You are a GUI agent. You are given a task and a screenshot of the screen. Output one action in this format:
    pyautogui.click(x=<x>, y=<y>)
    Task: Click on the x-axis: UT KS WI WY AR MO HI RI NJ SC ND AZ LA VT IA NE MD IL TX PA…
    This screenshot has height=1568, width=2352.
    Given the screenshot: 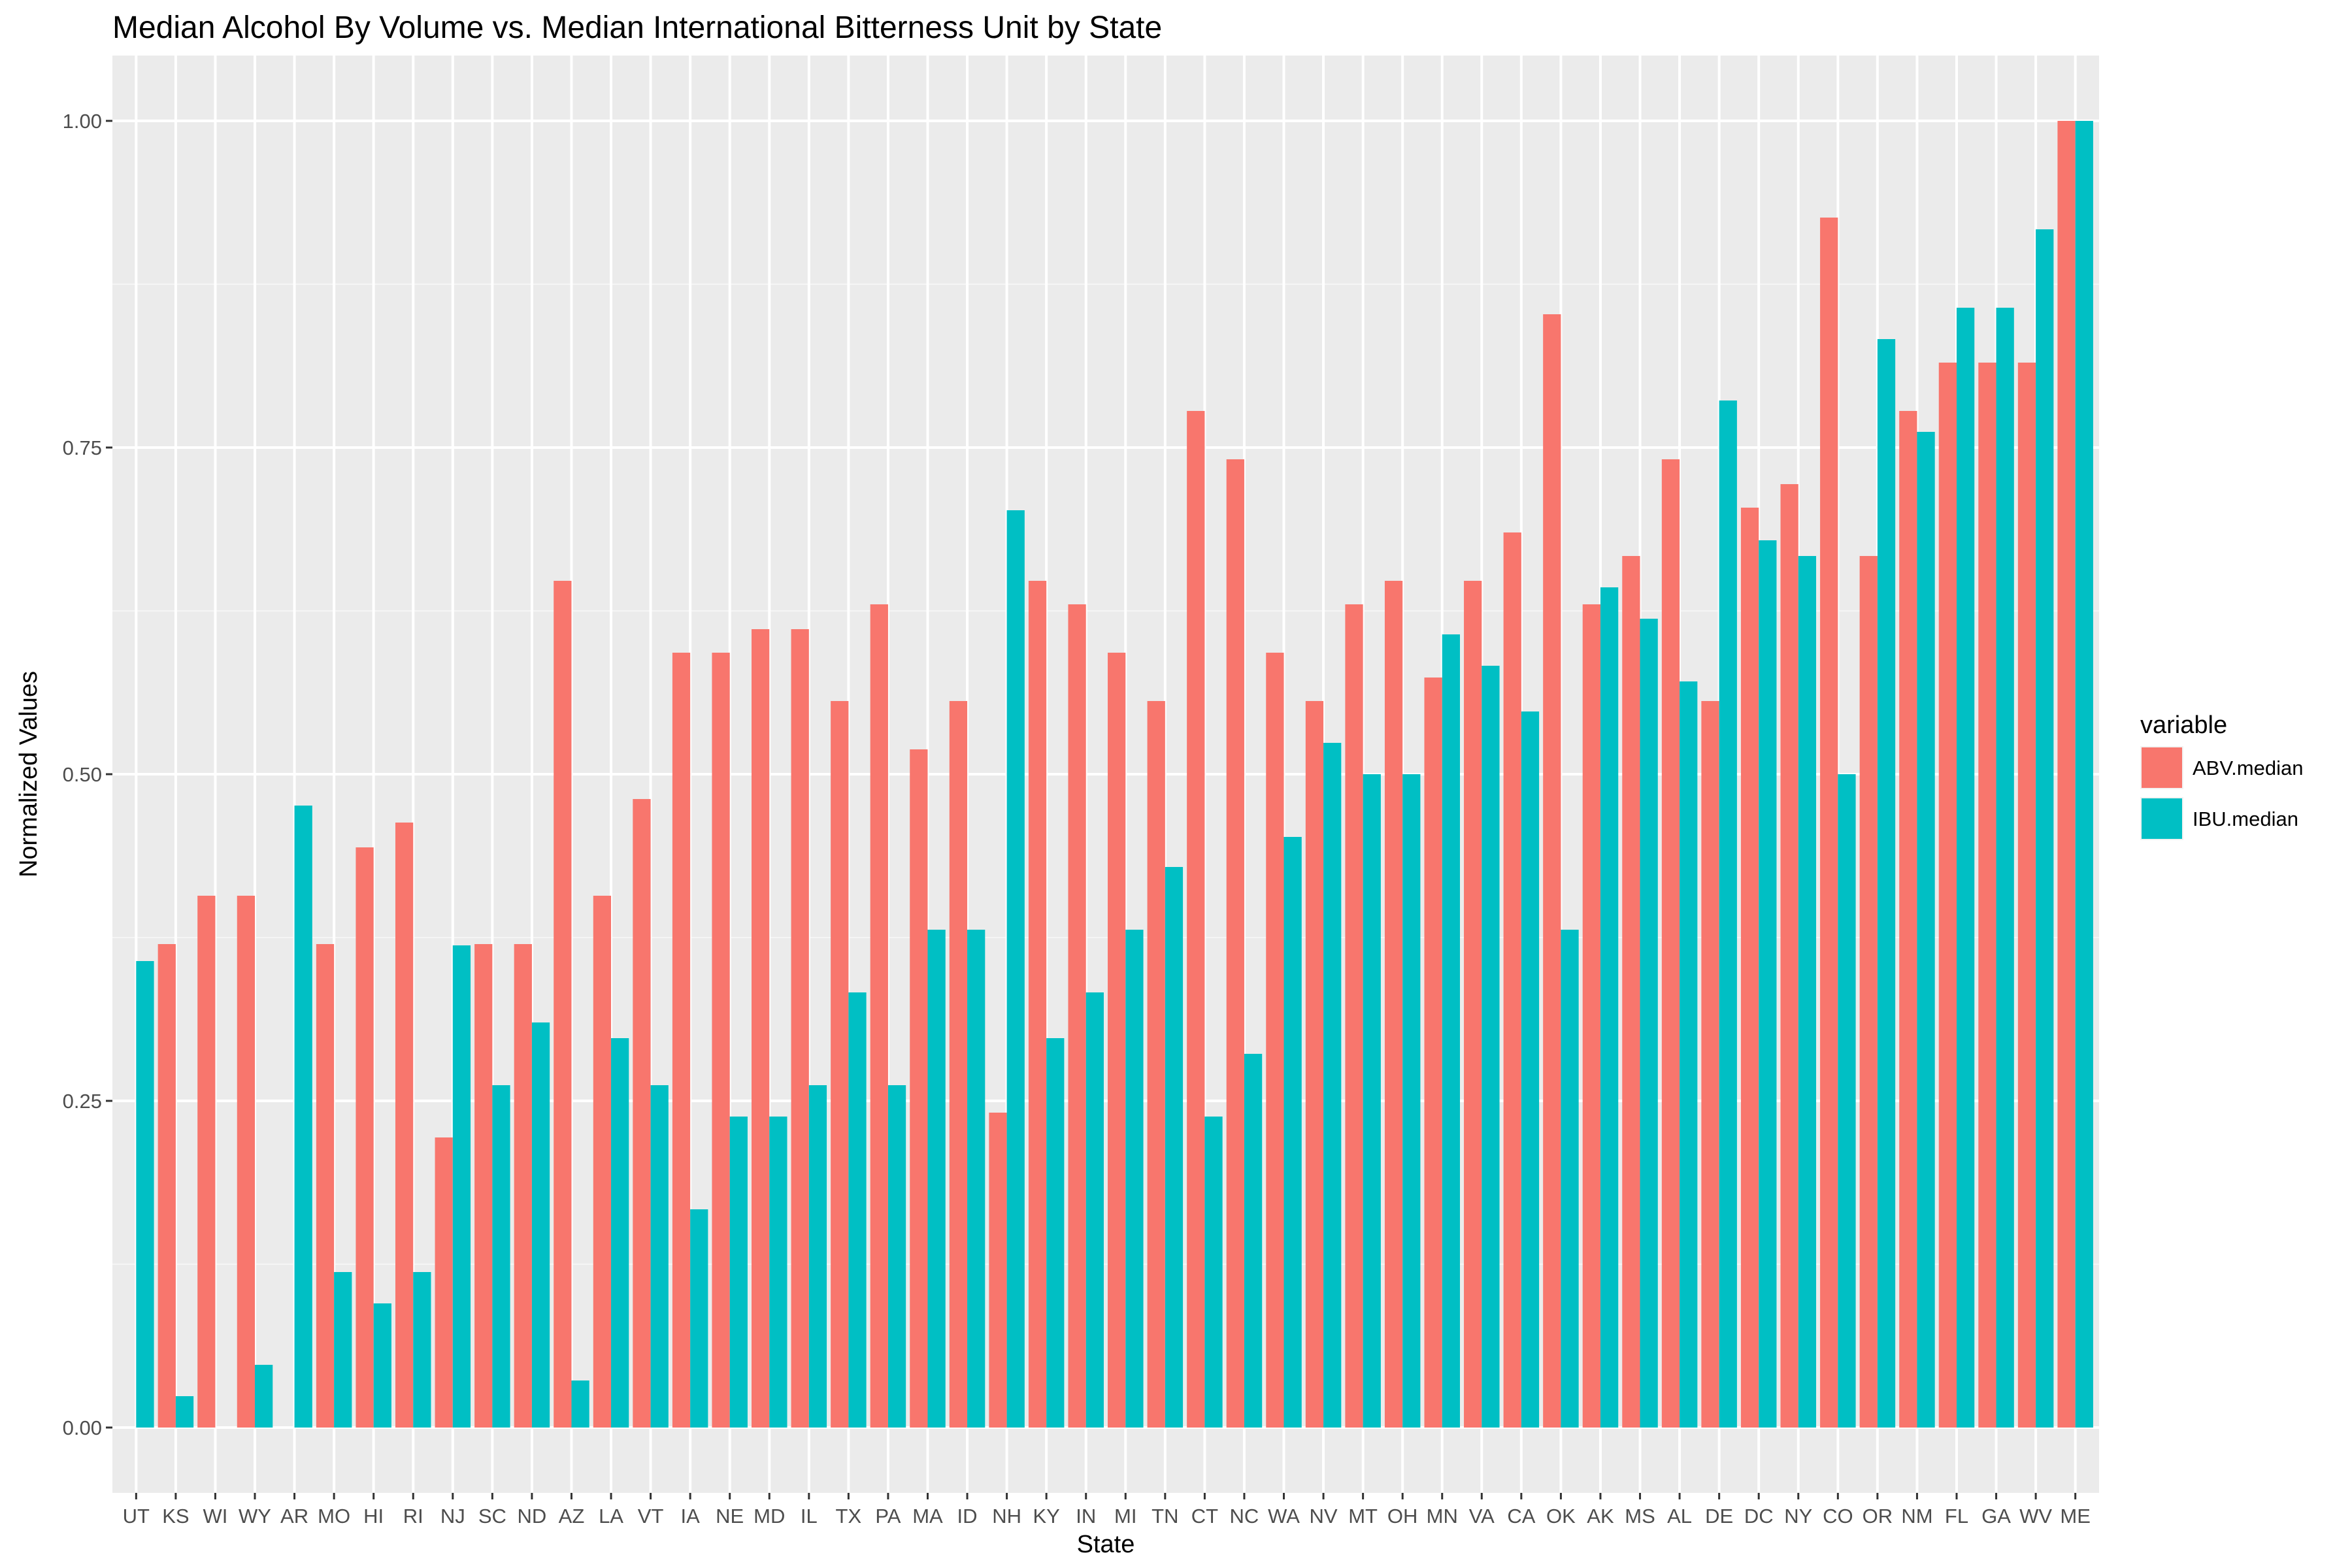 What is the action you would take?
    pyautogui.click(x=1107, y=1510)
    